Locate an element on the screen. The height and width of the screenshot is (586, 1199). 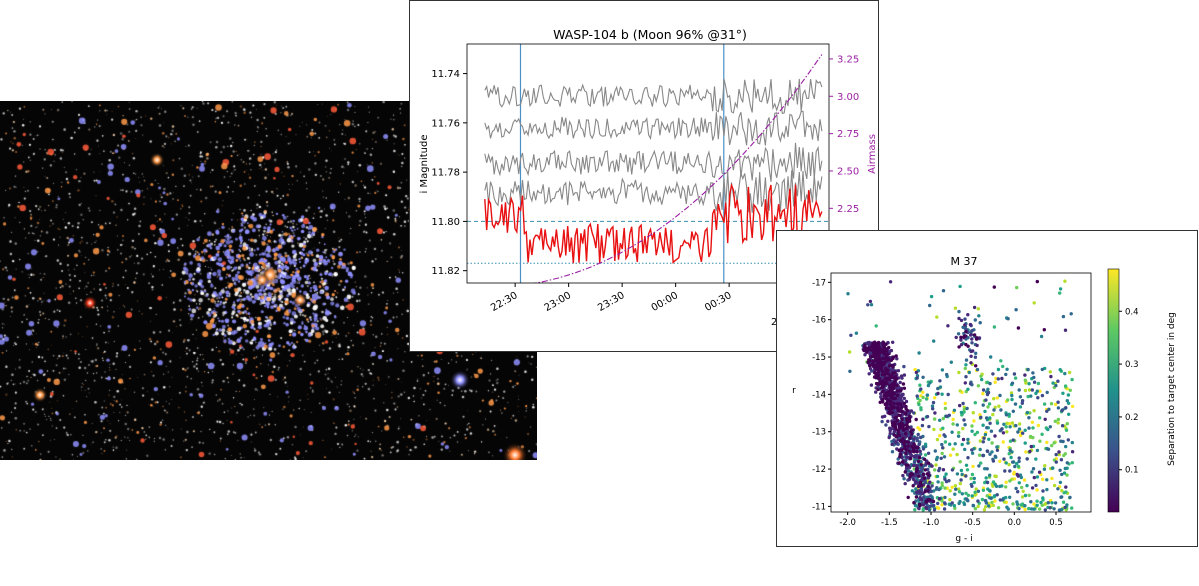
cmd-ylabel: r is located at coordinates (794, 391).